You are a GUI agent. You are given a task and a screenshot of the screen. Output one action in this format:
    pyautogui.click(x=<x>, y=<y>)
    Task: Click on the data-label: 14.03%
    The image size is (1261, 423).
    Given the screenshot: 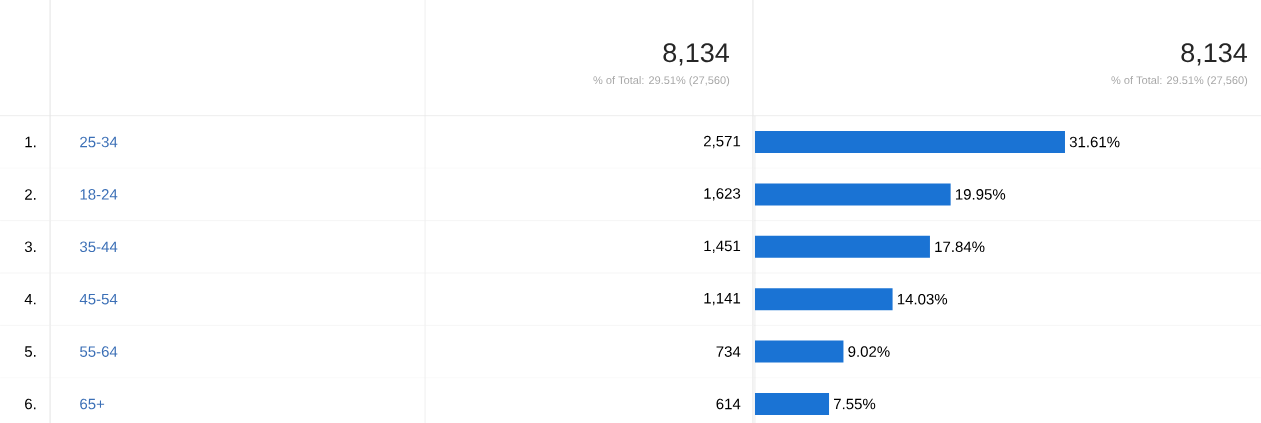 What is the action you would take?
    pyautogui.click(x=922, y=299)
    